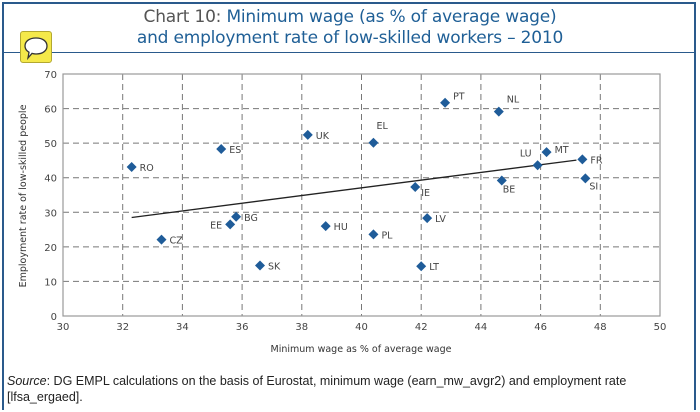 This screenshot has height=412, width=700. I want to click on point-label-nl: NL, so click(513, 100).